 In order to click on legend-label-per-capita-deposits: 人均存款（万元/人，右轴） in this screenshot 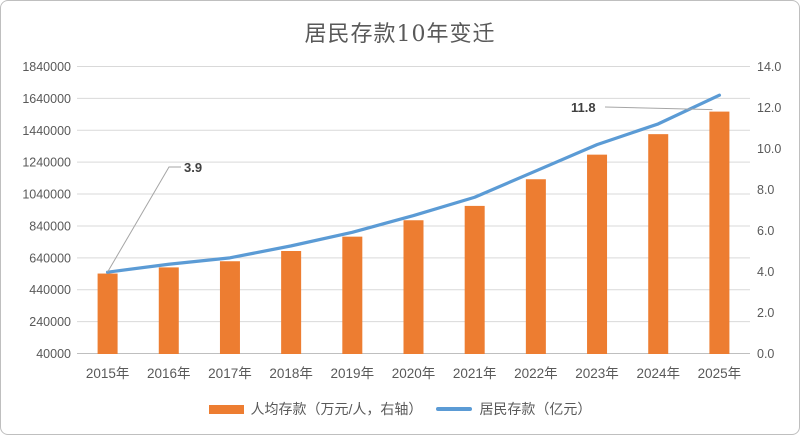, I will do `click(336, 409)`.